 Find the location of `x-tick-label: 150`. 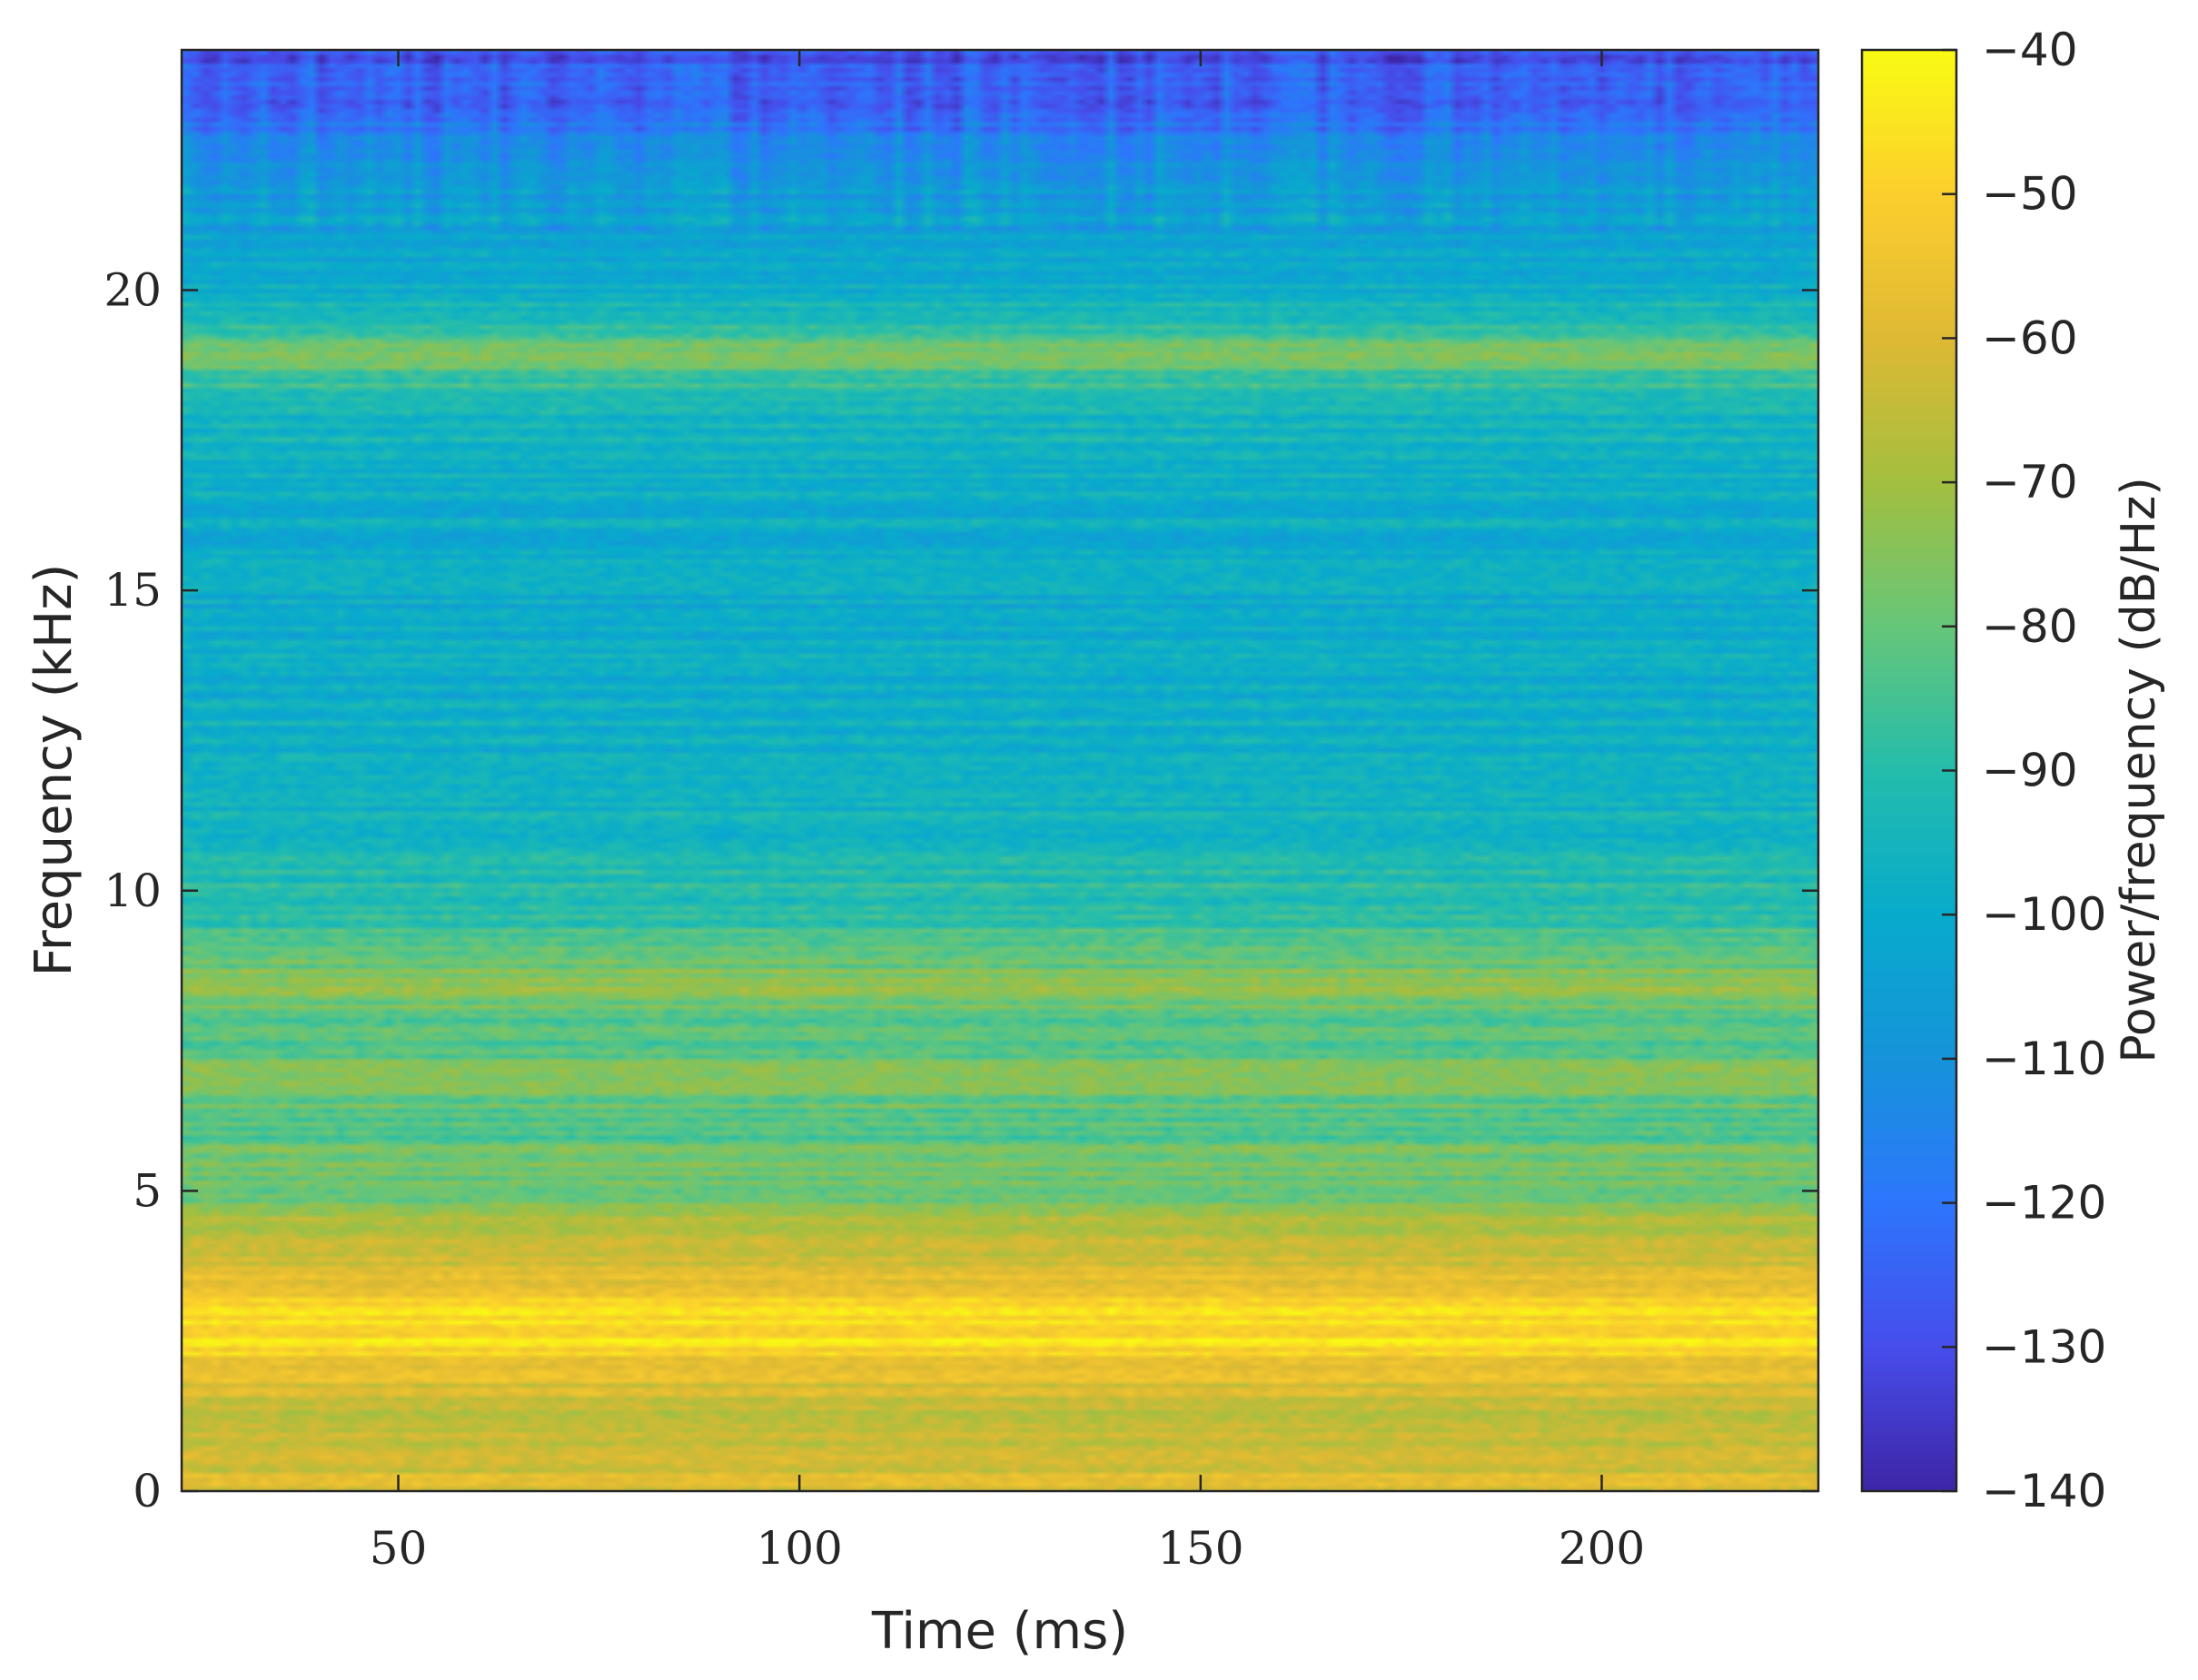

x-tick-label: 150 is located at coordinates (1200, 1549).